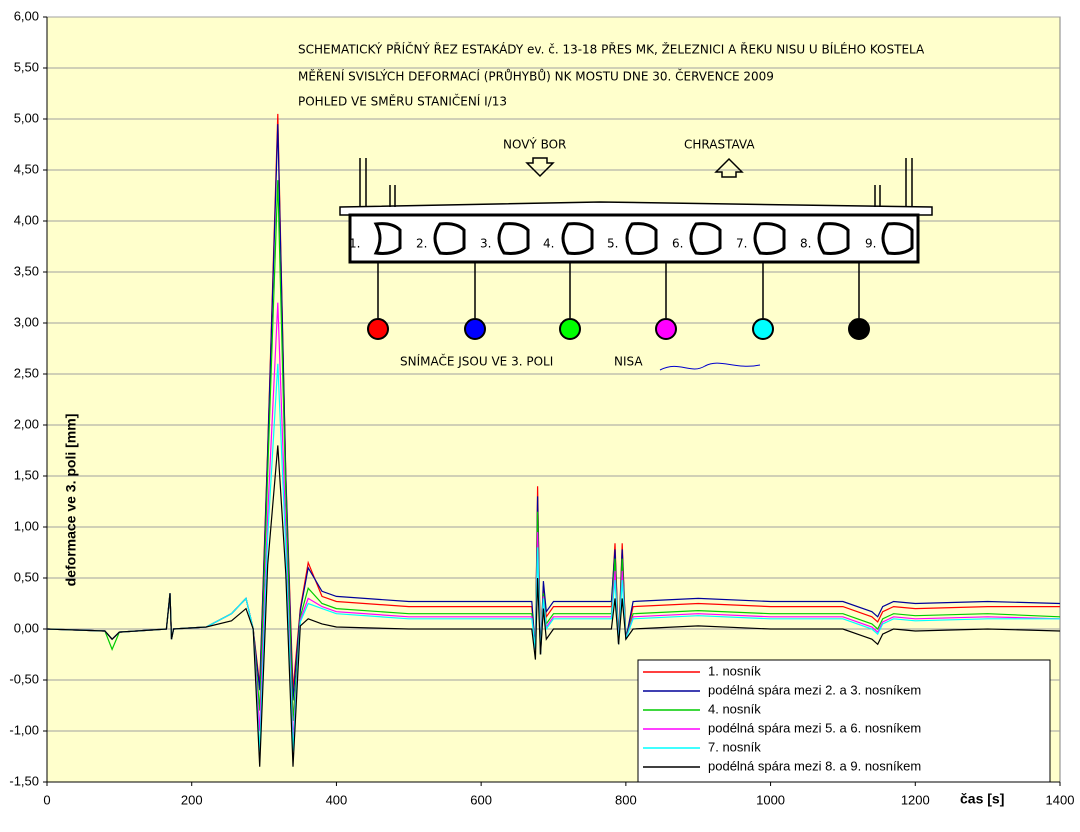 This screenshot has width=1080, height=832. I want to click on annotation: 1., so click(354, 244).